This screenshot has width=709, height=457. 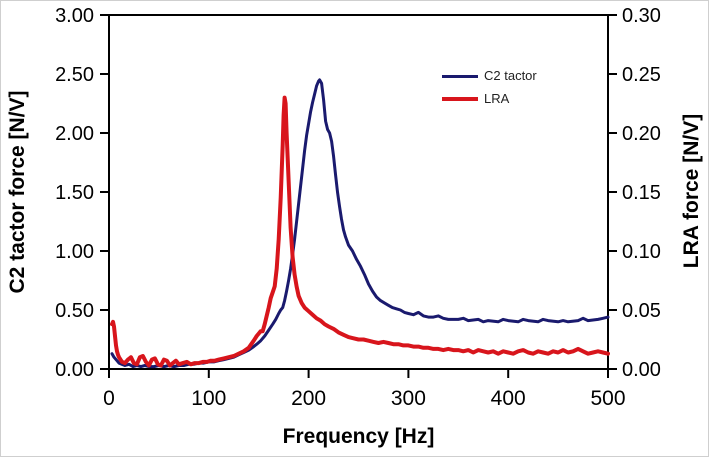 What do you see at coordinates (607, 398) in the screenshot?
I see `x-tick-label: 500` at bounding box center [607, 398].